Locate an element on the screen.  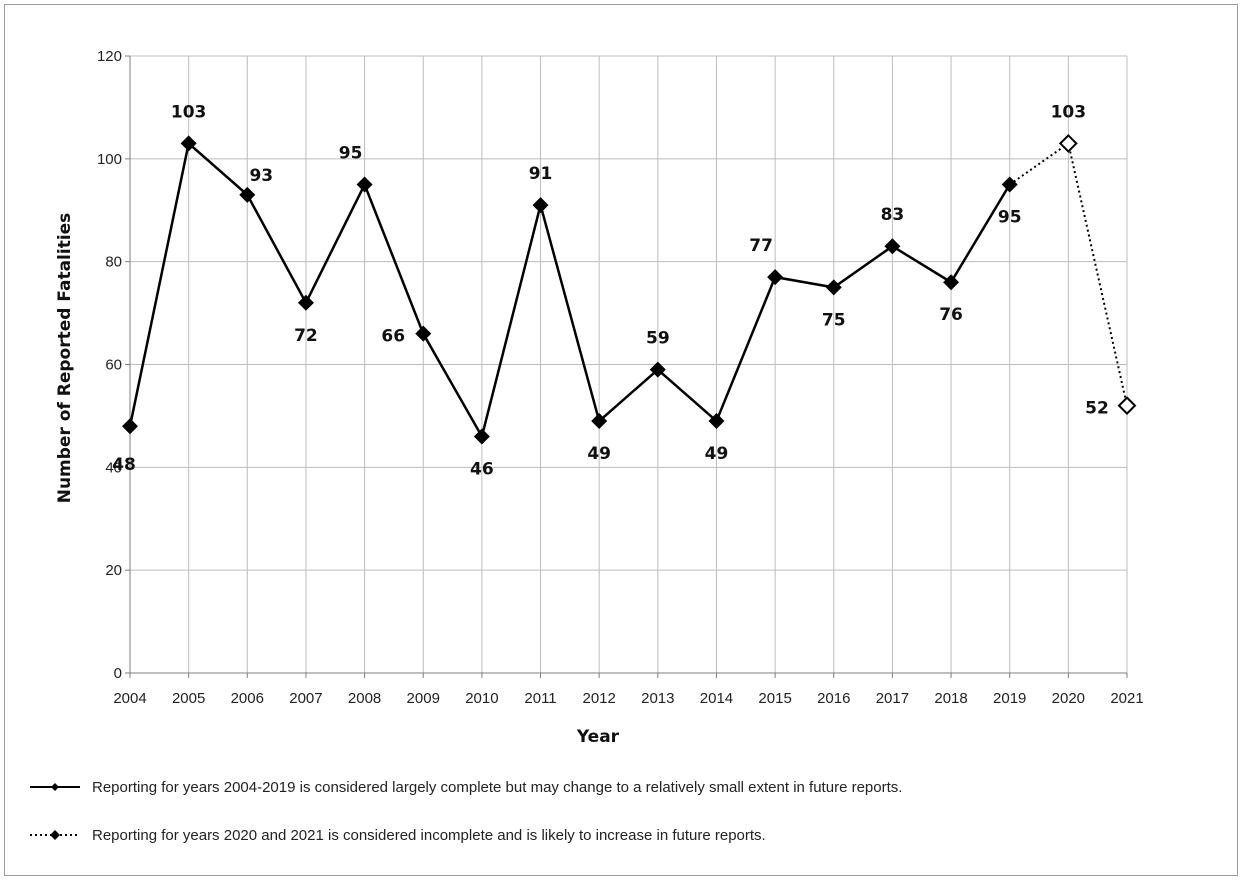
x-tick-label-2008: 2008 is located at coordinates (364, 698).